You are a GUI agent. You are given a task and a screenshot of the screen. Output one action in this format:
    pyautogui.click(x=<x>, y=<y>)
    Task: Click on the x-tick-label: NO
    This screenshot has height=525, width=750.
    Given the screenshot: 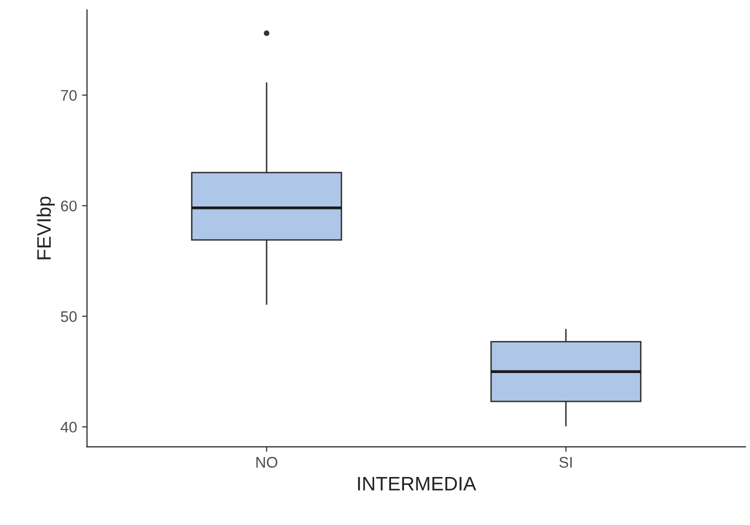 What is the action you would take?
    pyautogui.click(x=267, y=462)
    